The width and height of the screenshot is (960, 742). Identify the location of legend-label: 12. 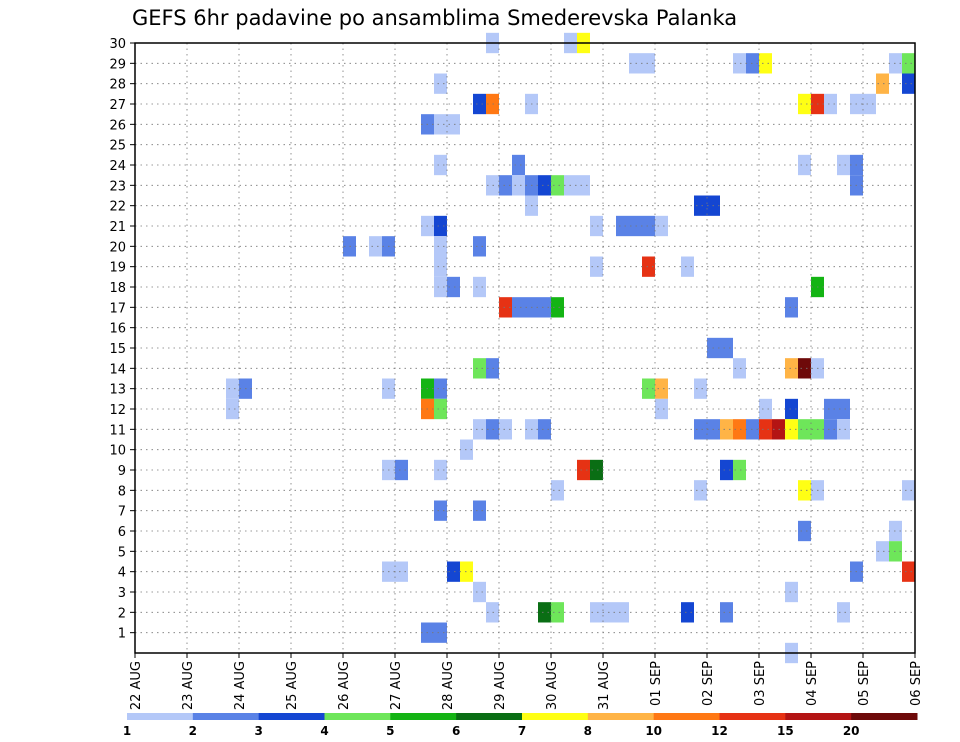
(719, 731).